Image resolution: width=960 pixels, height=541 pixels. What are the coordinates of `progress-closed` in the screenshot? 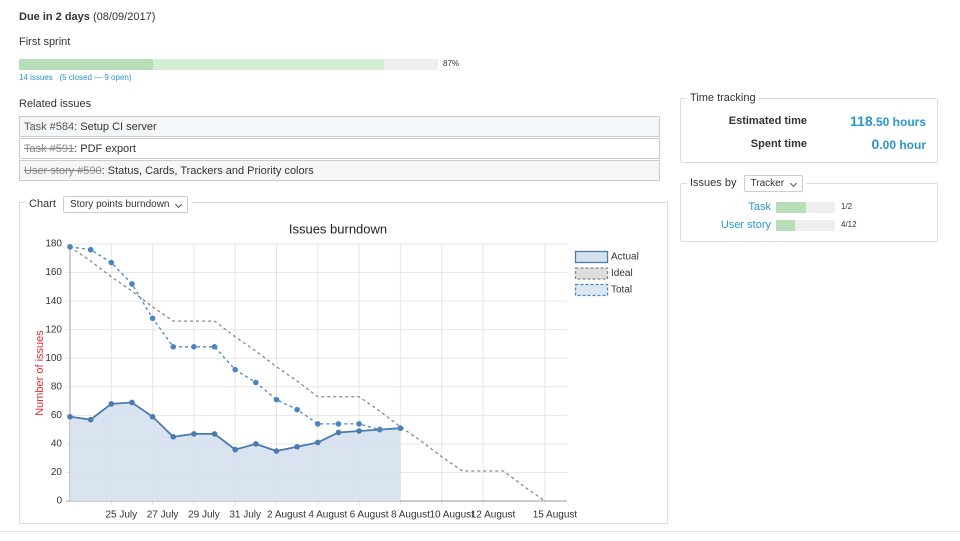 It's located at (86, 64).